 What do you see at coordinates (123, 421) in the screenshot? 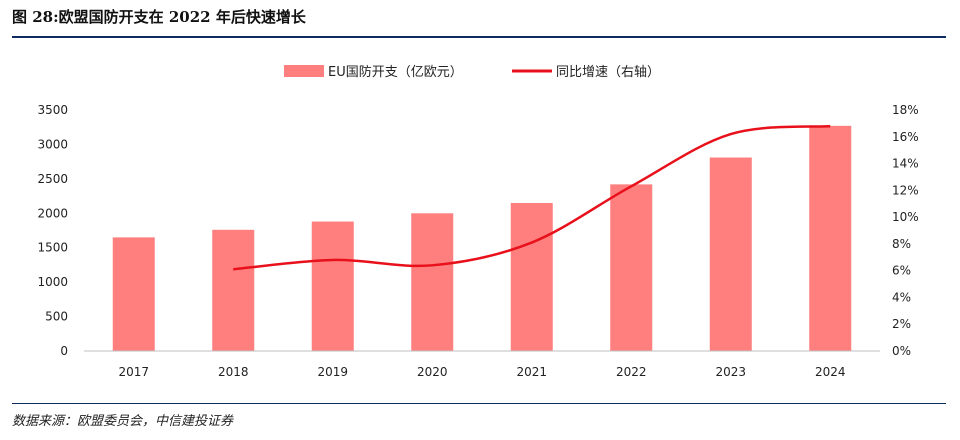
I see `source-note: 数据来源：欧盟委员会，中信建投证券` at bounding box center [123, 421].